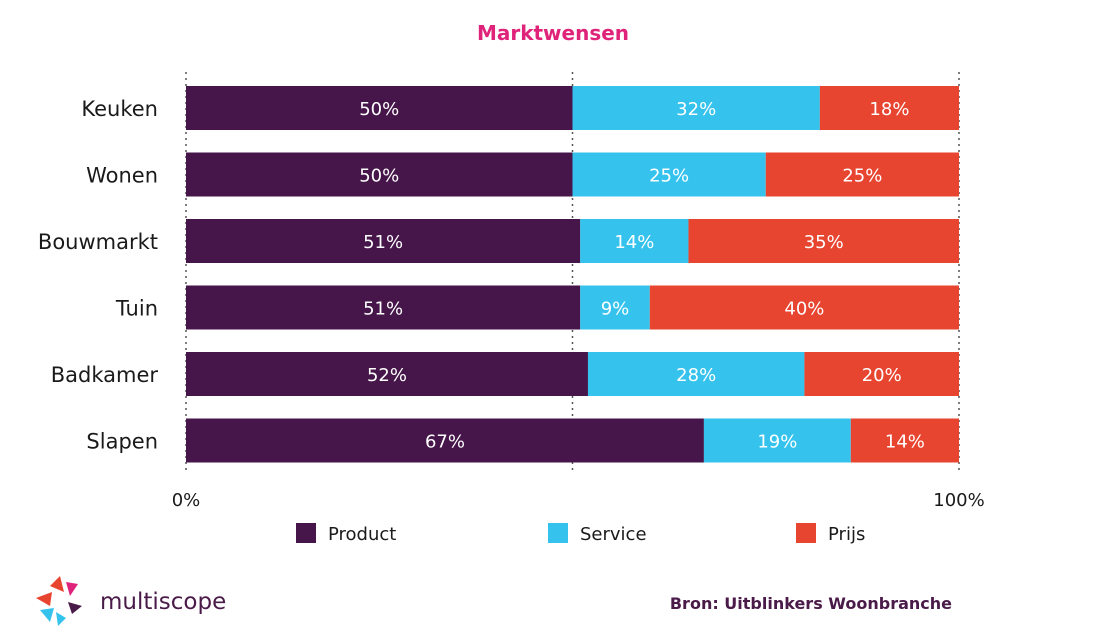 The image size is (1099, 644). What do you see at coordinates (306, 533) in the screenshot?
I see `legend-swatch-product` at bounding box center [306, 533].